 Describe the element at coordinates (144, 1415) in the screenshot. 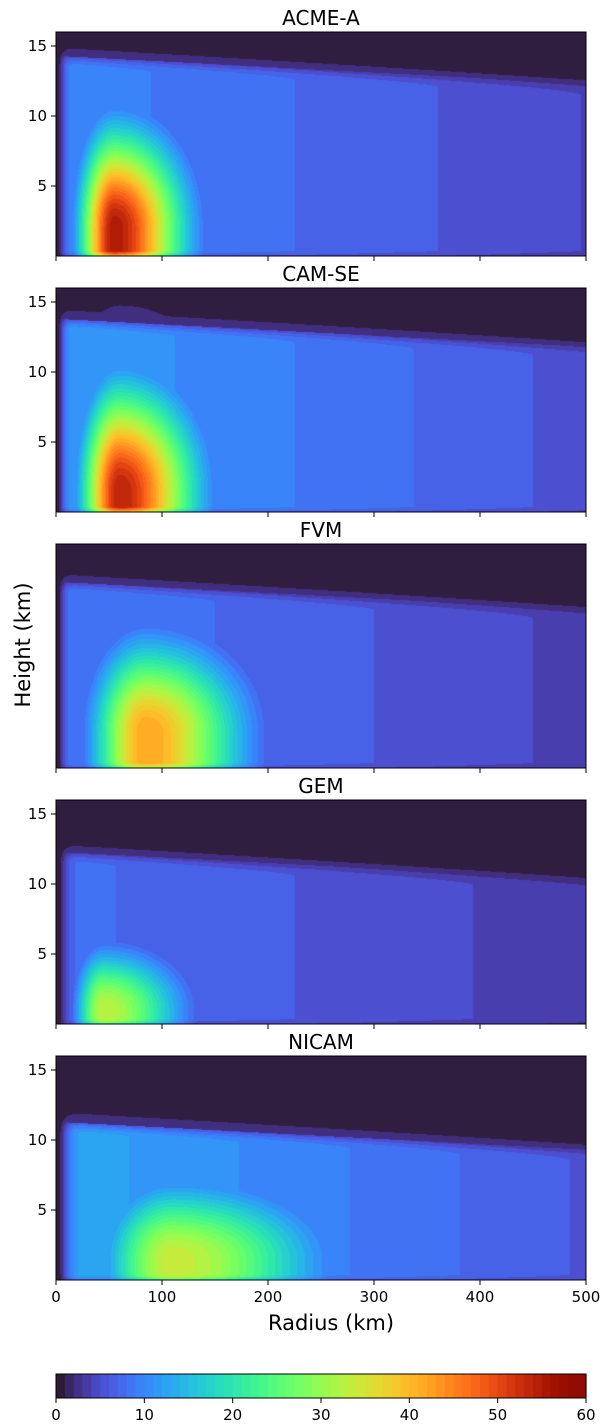

I see `colorbar-tick-label: 10` at that location.